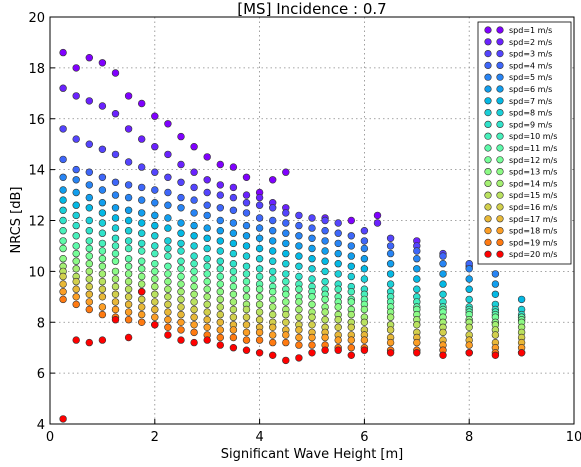 This screenshot has height=467, width=581. Describe the element at coordinates (573, 437) in the screenshot. I see `x-tick-label: 10` at that location.